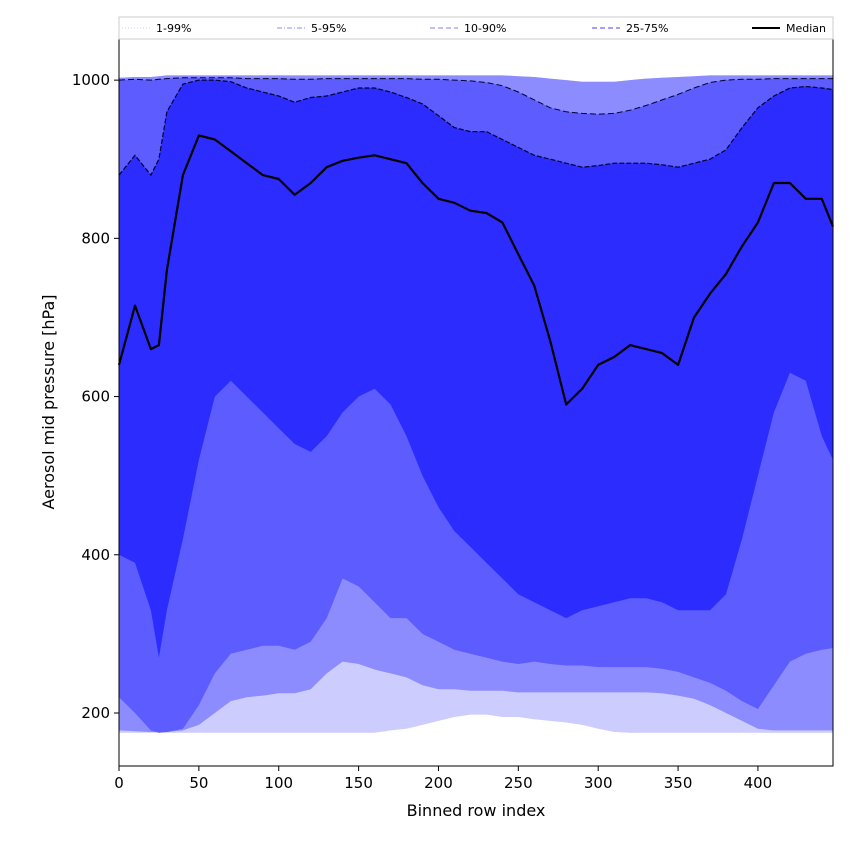 Image resolution: width=850 pixels, height=850 pixels. I want to click on x-tick-label: 150, so click(358, 783).